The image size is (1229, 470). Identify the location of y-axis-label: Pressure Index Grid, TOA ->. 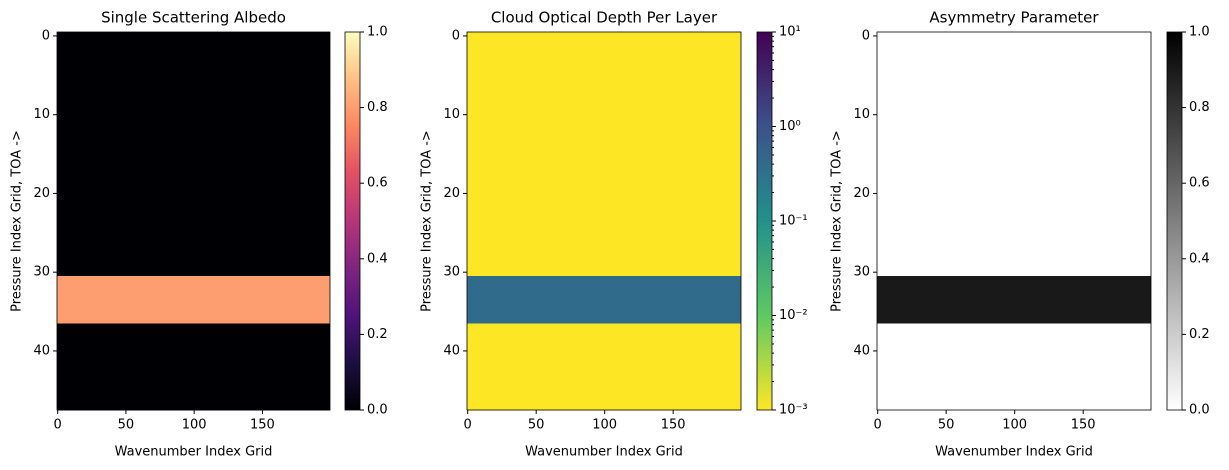
(837, 221).